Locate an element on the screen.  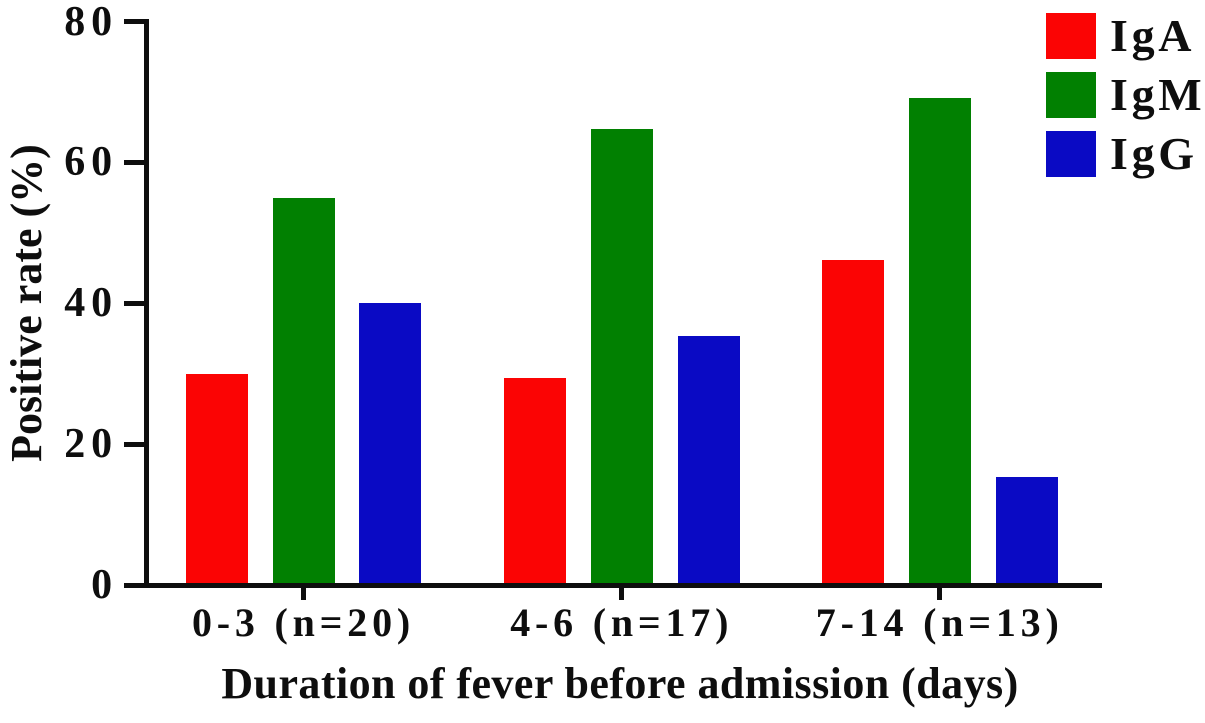
y-tick-label-80: 80 is located at coordinates (91, 22).